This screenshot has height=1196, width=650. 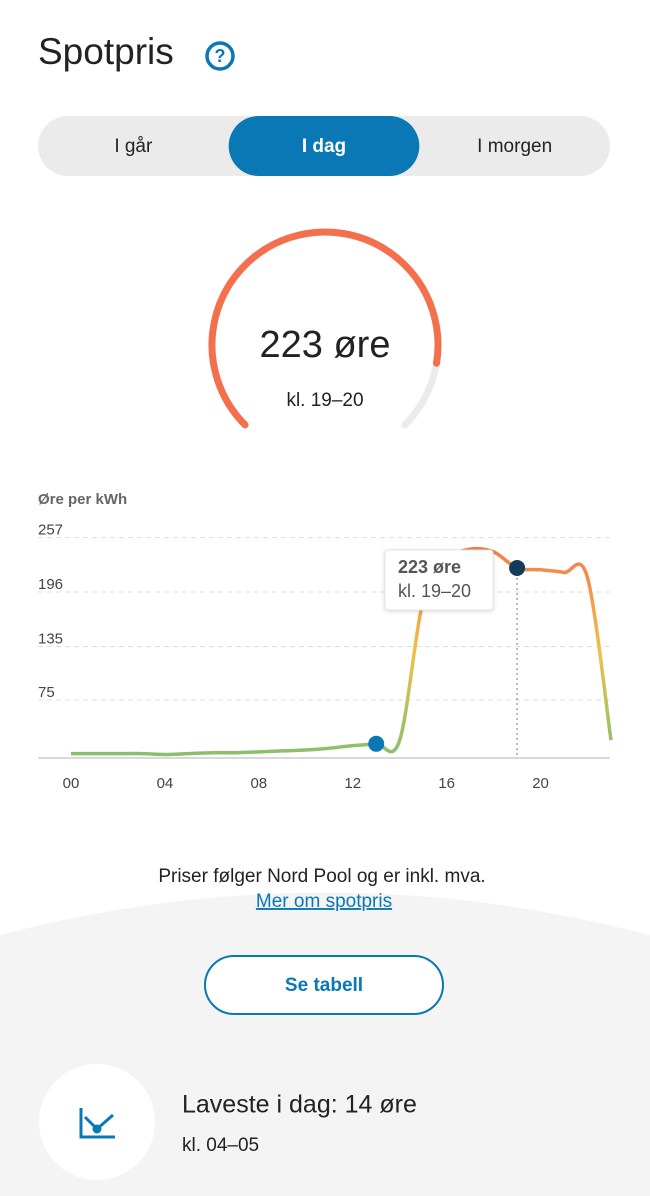 I want to click on gauge-arc, so click(x=325, y=328).